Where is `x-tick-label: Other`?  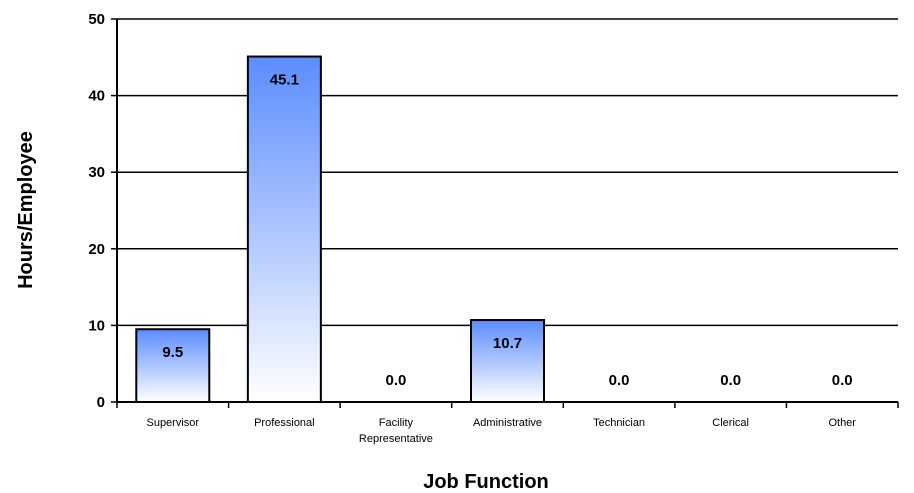 x-tick-label: Other is located at coordinates (842, 423).